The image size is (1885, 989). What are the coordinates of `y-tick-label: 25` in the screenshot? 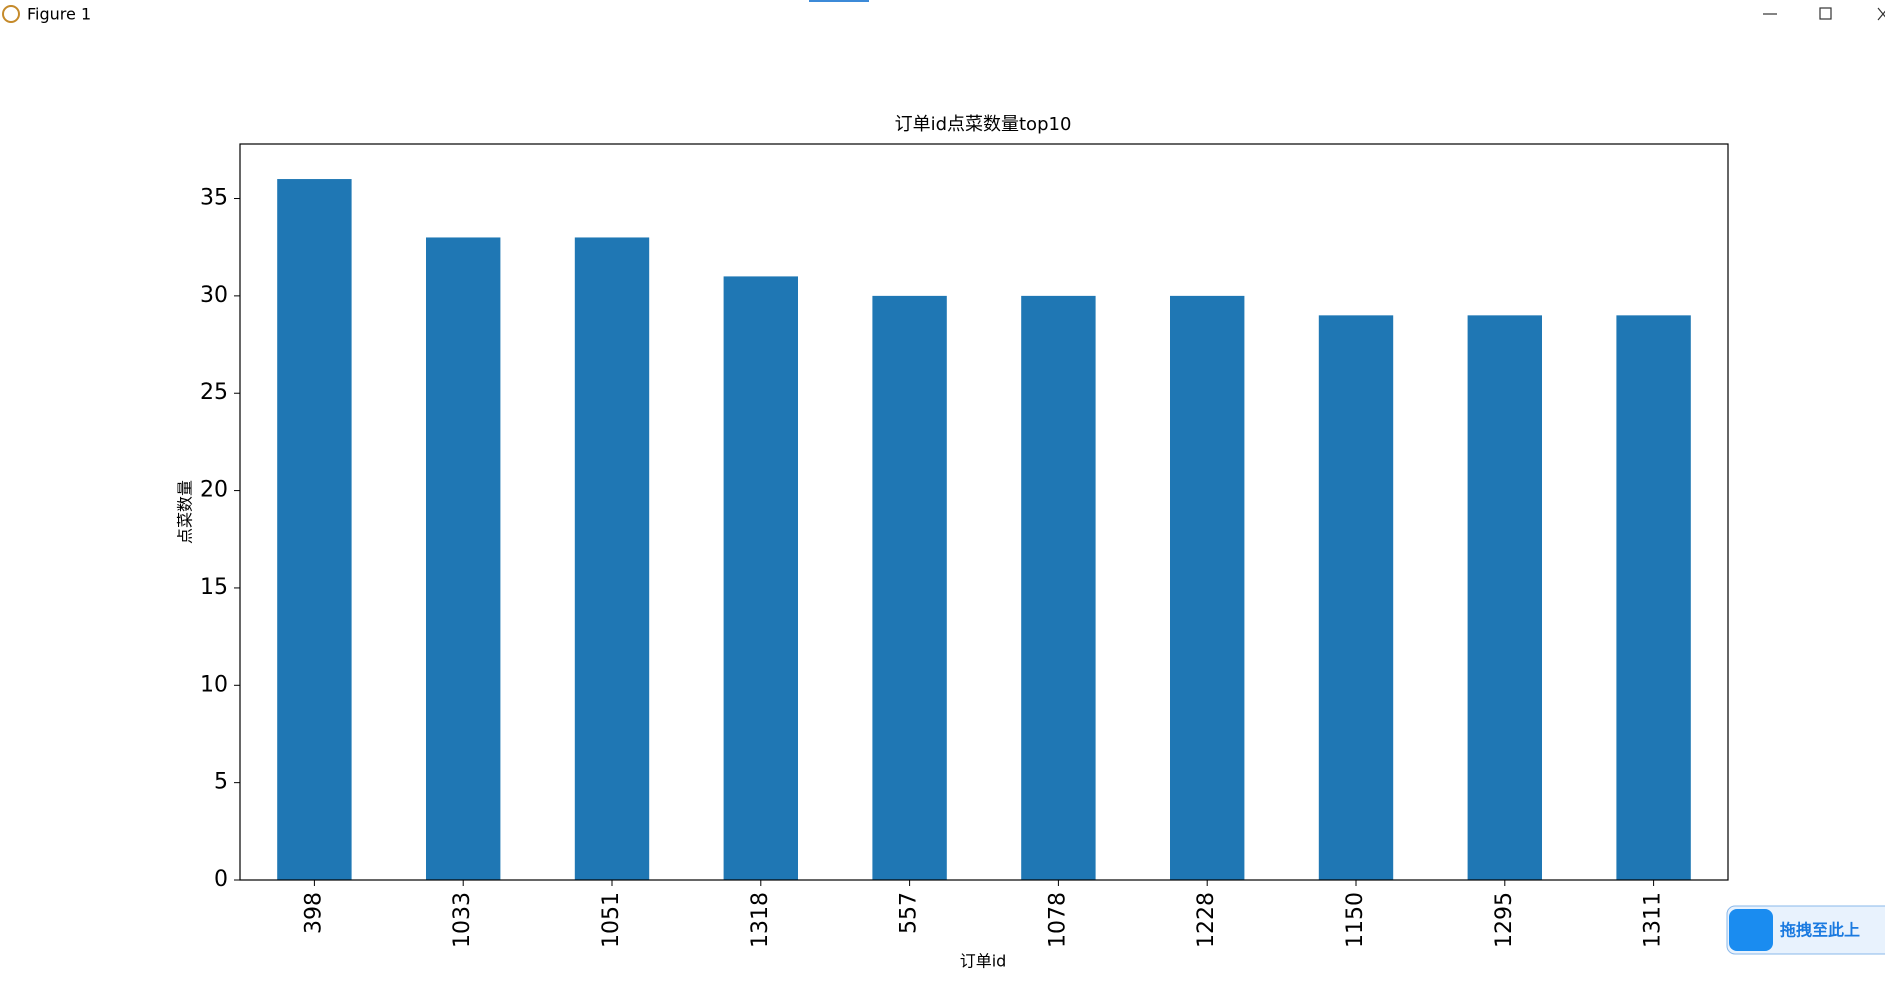 It's located at (214, 392).